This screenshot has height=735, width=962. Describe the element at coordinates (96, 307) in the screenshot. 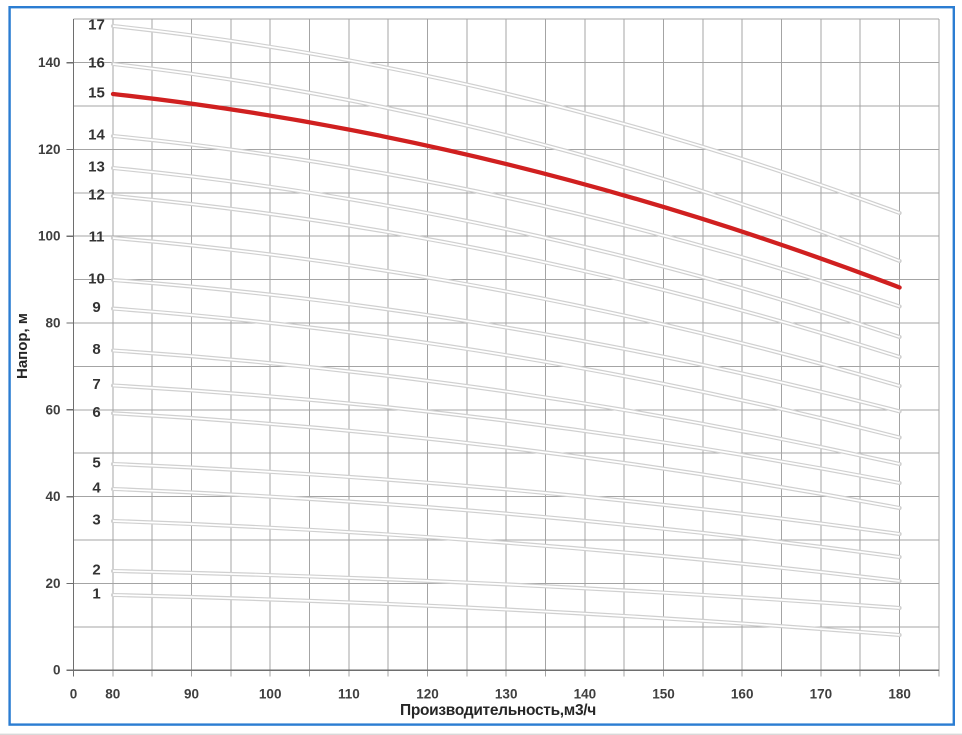

I see `svg-text: 9` at that location.